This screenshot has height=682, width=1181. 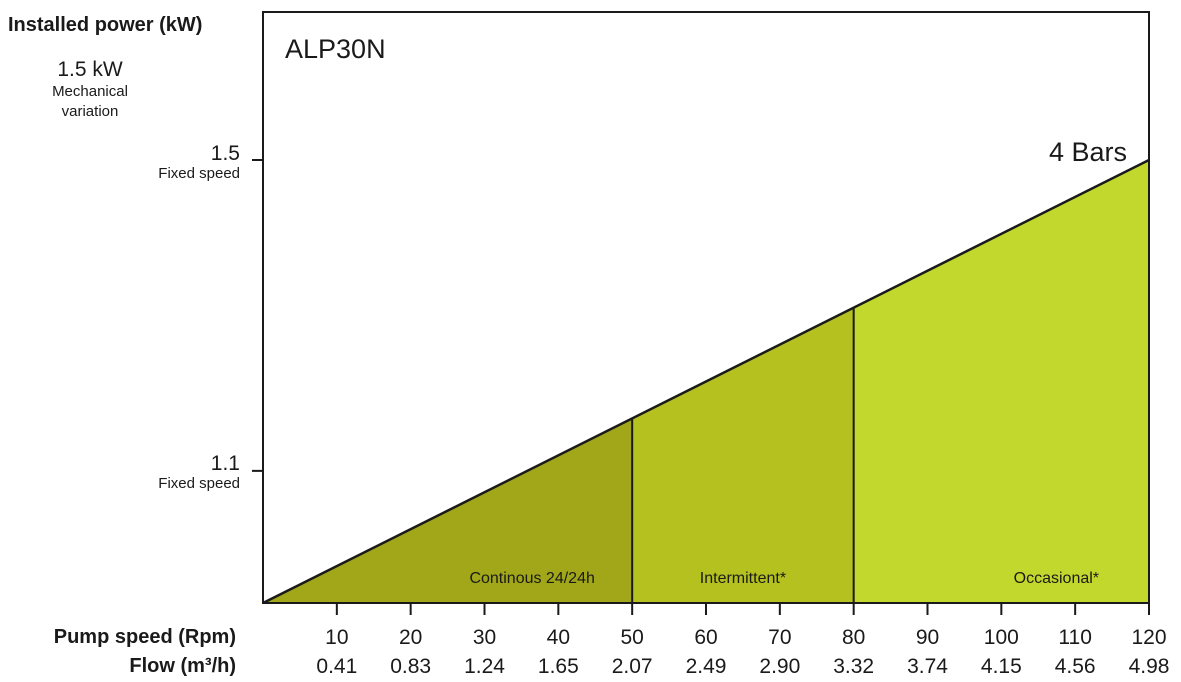 I want to click on x-tick-label-rpm: 70, so click(x=779, y=637).